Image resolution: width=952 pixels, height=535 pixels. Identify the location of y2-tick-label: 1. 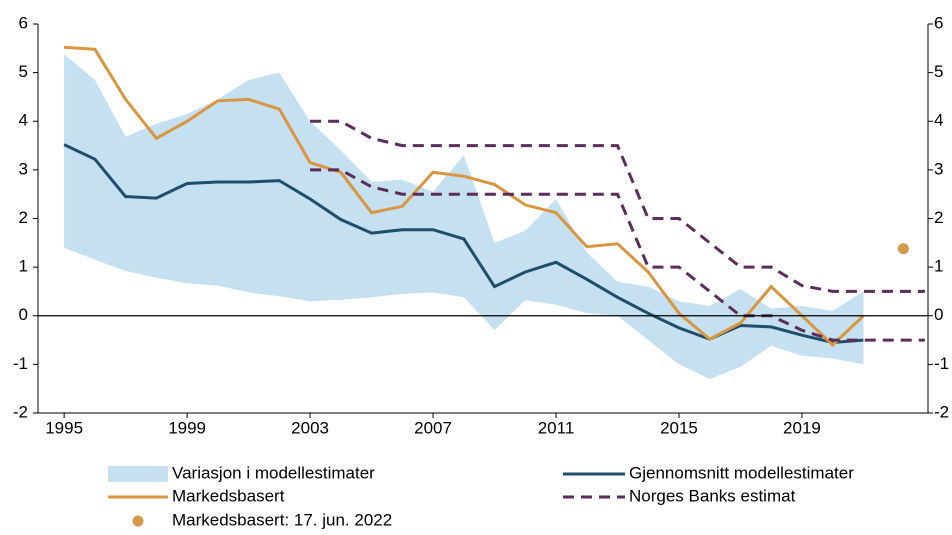
(938, 266).